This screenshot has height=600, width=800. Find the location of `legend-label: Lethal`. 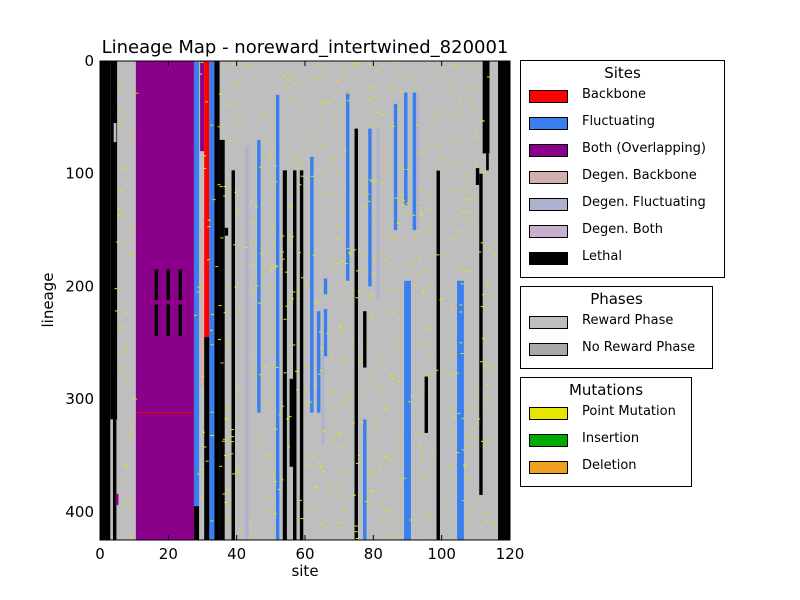

legend-label: Lethal is located at coordinates (602, 256).